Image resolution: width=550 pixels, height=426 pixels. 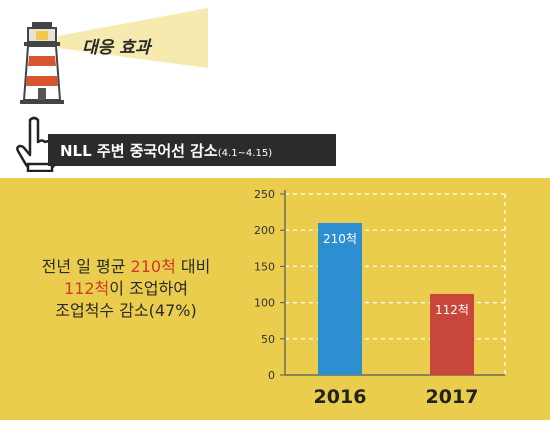 What do you see at coordinates (452, 397) in the screenshot?
I see `x-tick-label: 2017` at bounding box center [452, 397].